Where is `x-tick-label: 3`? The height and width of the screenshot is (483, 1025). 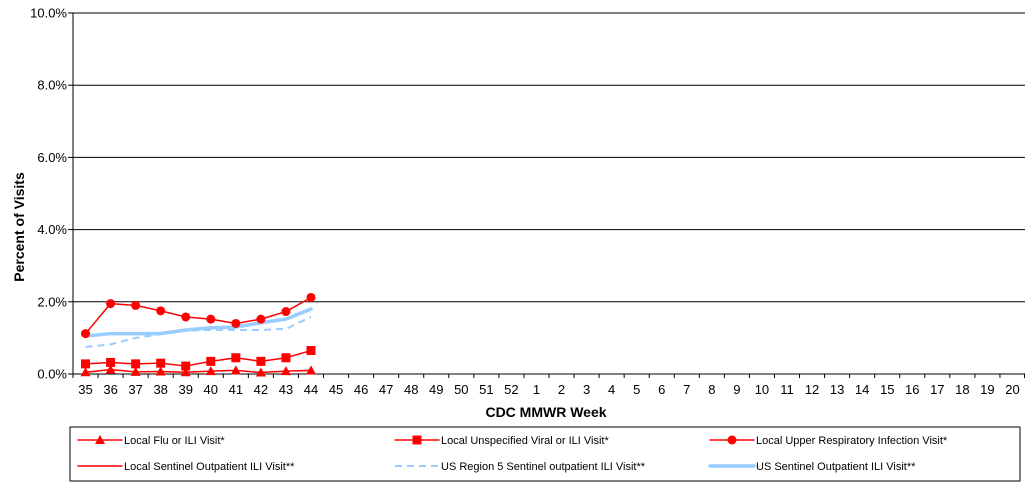 x-tick-label: 3 is located at coordinates (586, 389).